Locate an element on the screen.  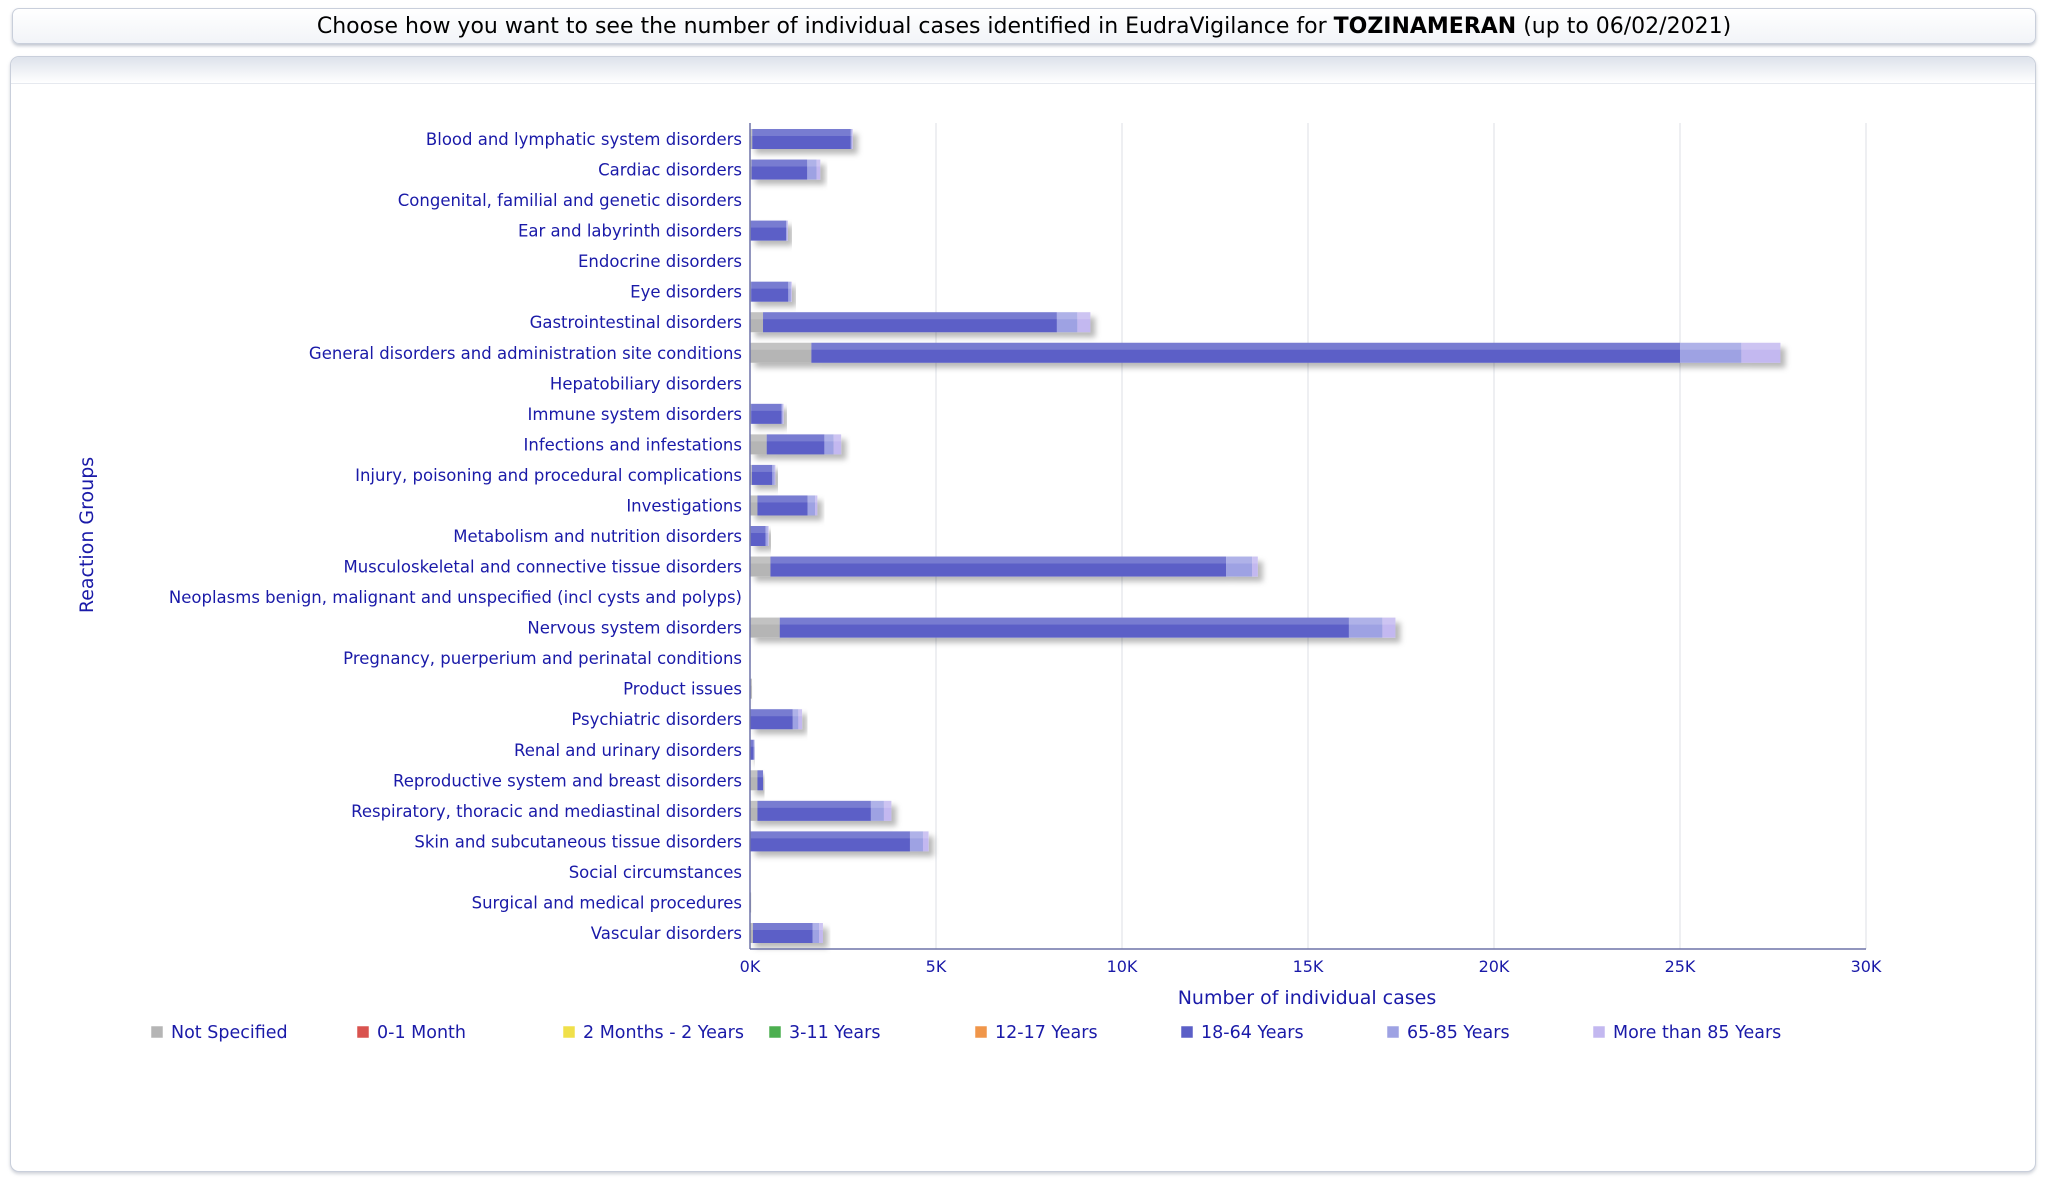
category-label: Cardiac disorders is located at coordinates (670, 170).